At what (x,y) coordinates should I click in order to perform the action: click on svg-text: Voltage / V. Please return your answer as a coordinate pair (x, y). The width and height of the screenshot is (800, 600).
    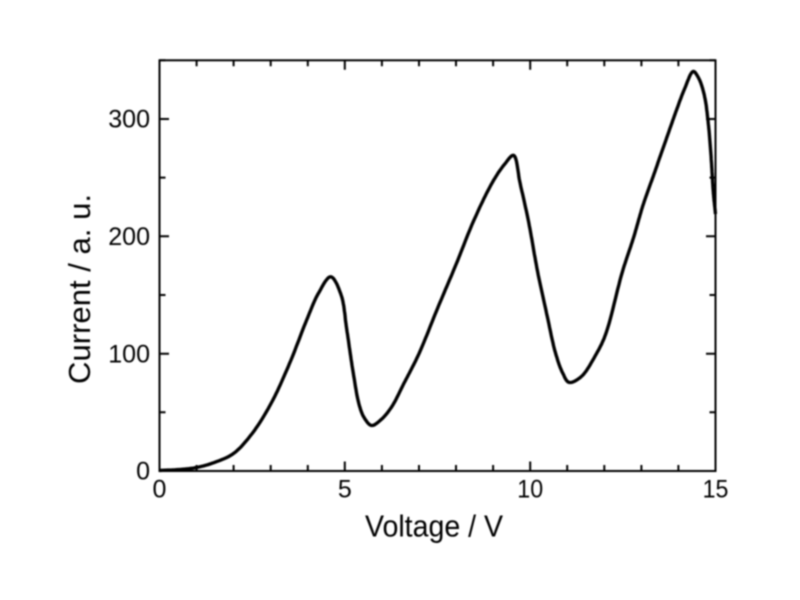
    Looking at the image, I should click on (434, 526).